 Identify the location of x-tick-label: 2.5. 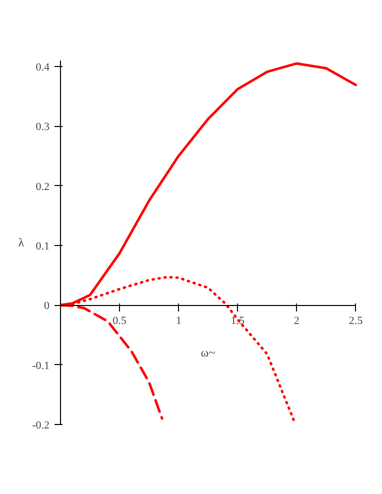
(356, 321).